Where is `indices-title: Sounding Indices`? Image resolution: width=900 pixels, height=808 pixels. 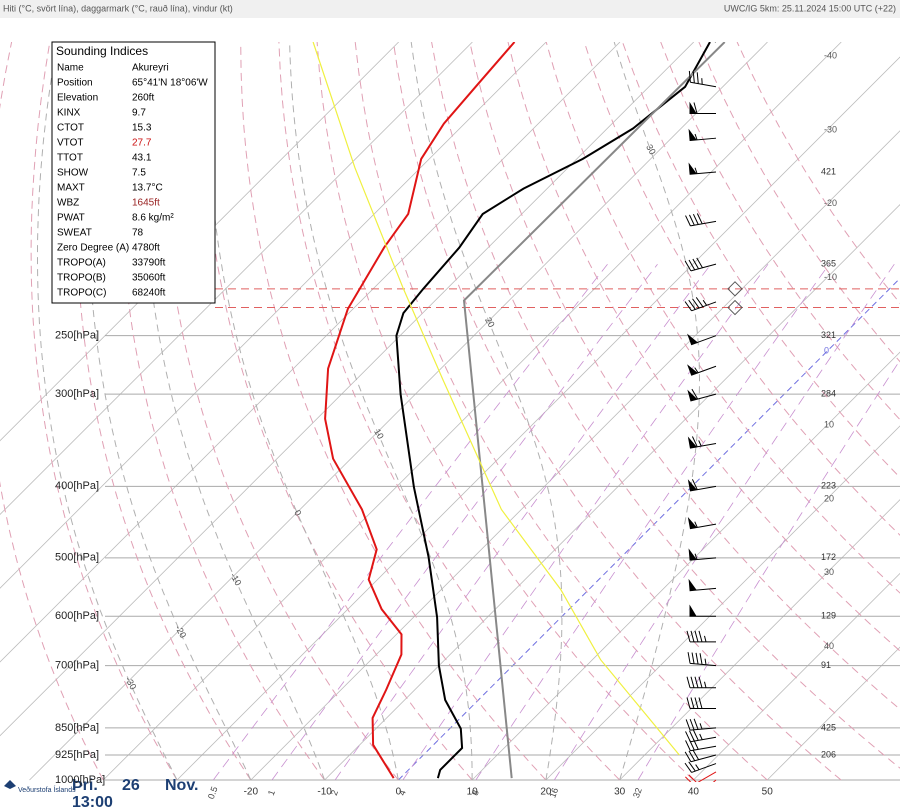 indices-title: Sounding Indices is located at coordinates (102, 51).